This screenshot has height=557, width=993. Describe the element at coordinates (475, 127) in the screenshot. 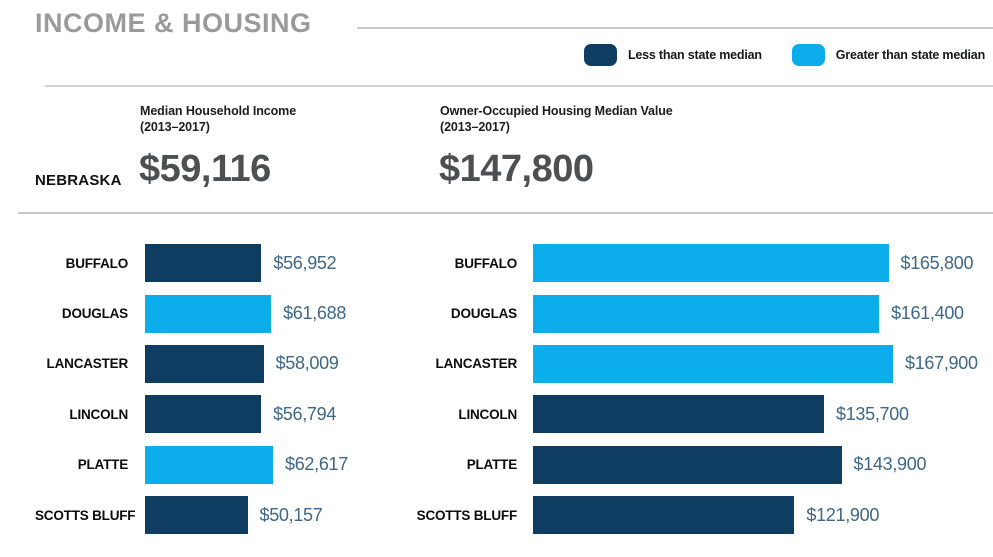

I see `housing-header-period: (2013–2017)` at that location.